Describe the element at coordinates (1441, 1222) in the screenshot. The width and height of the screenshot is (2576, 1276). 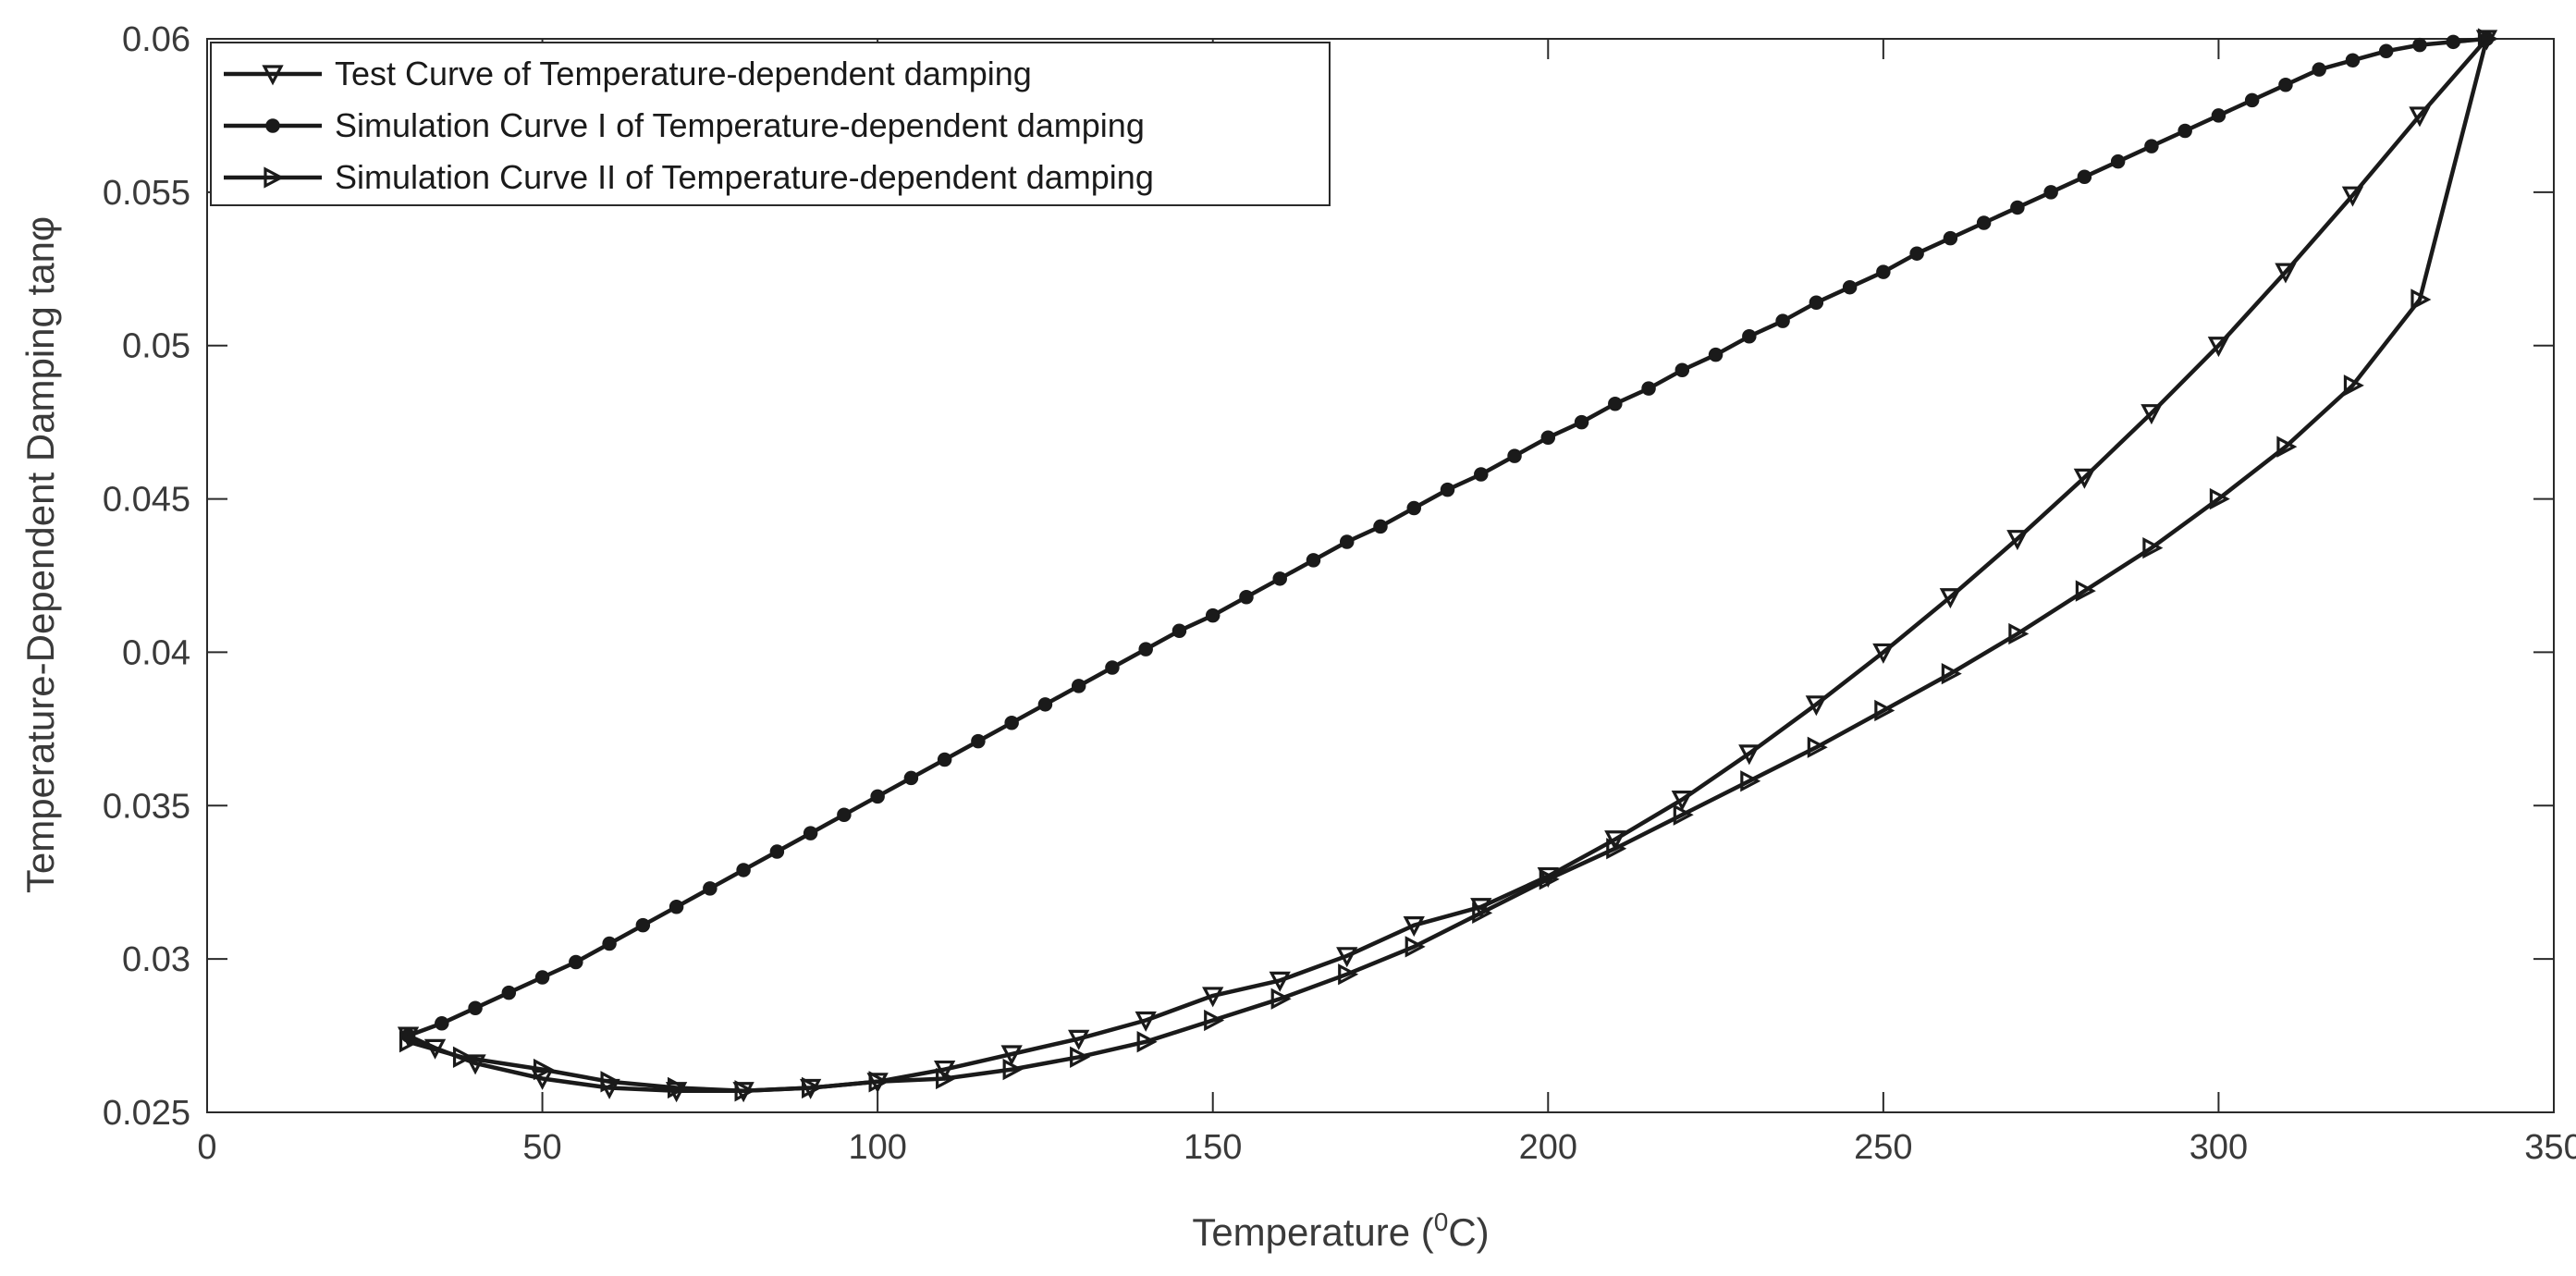
I see `x-axis-title-sup: 0` at that location.